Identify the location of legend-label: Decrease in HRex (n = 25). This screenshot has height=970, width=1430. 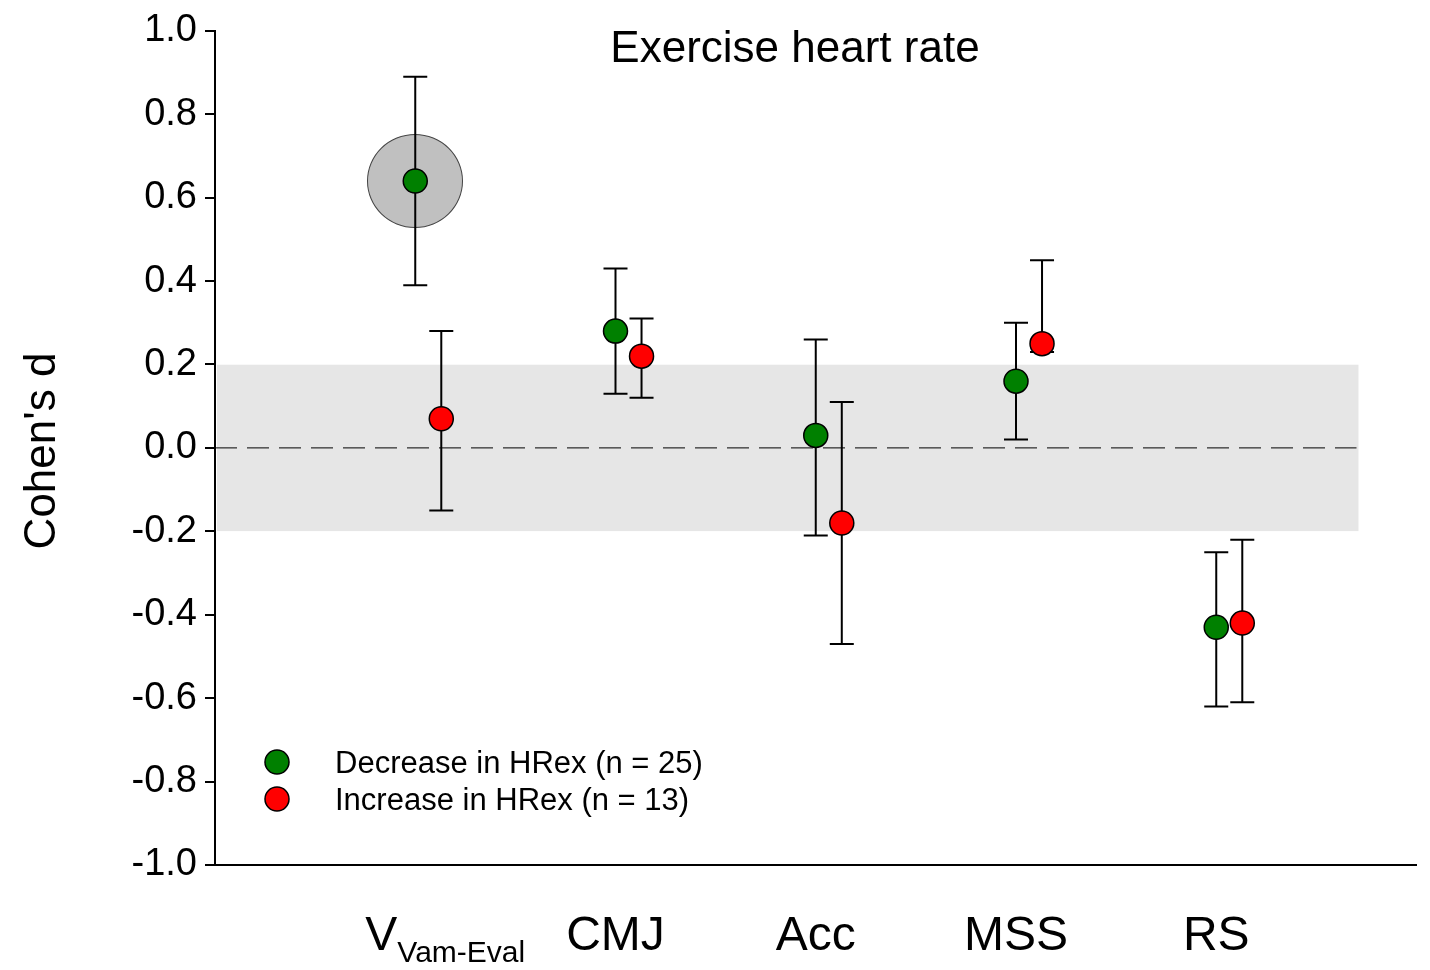
(519, 762).